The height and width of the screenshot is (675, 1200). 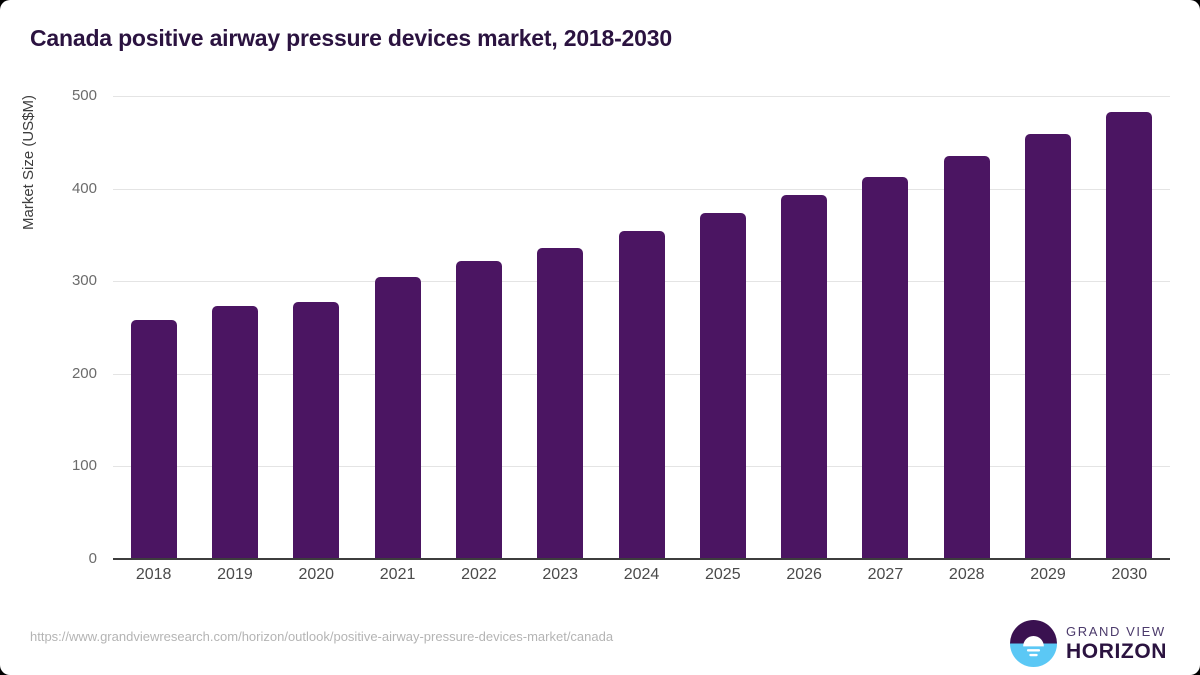 What do you see at coordinates (966, 357) in the screenshot?
I see `bar-2028` at bounding box center [966, 357].